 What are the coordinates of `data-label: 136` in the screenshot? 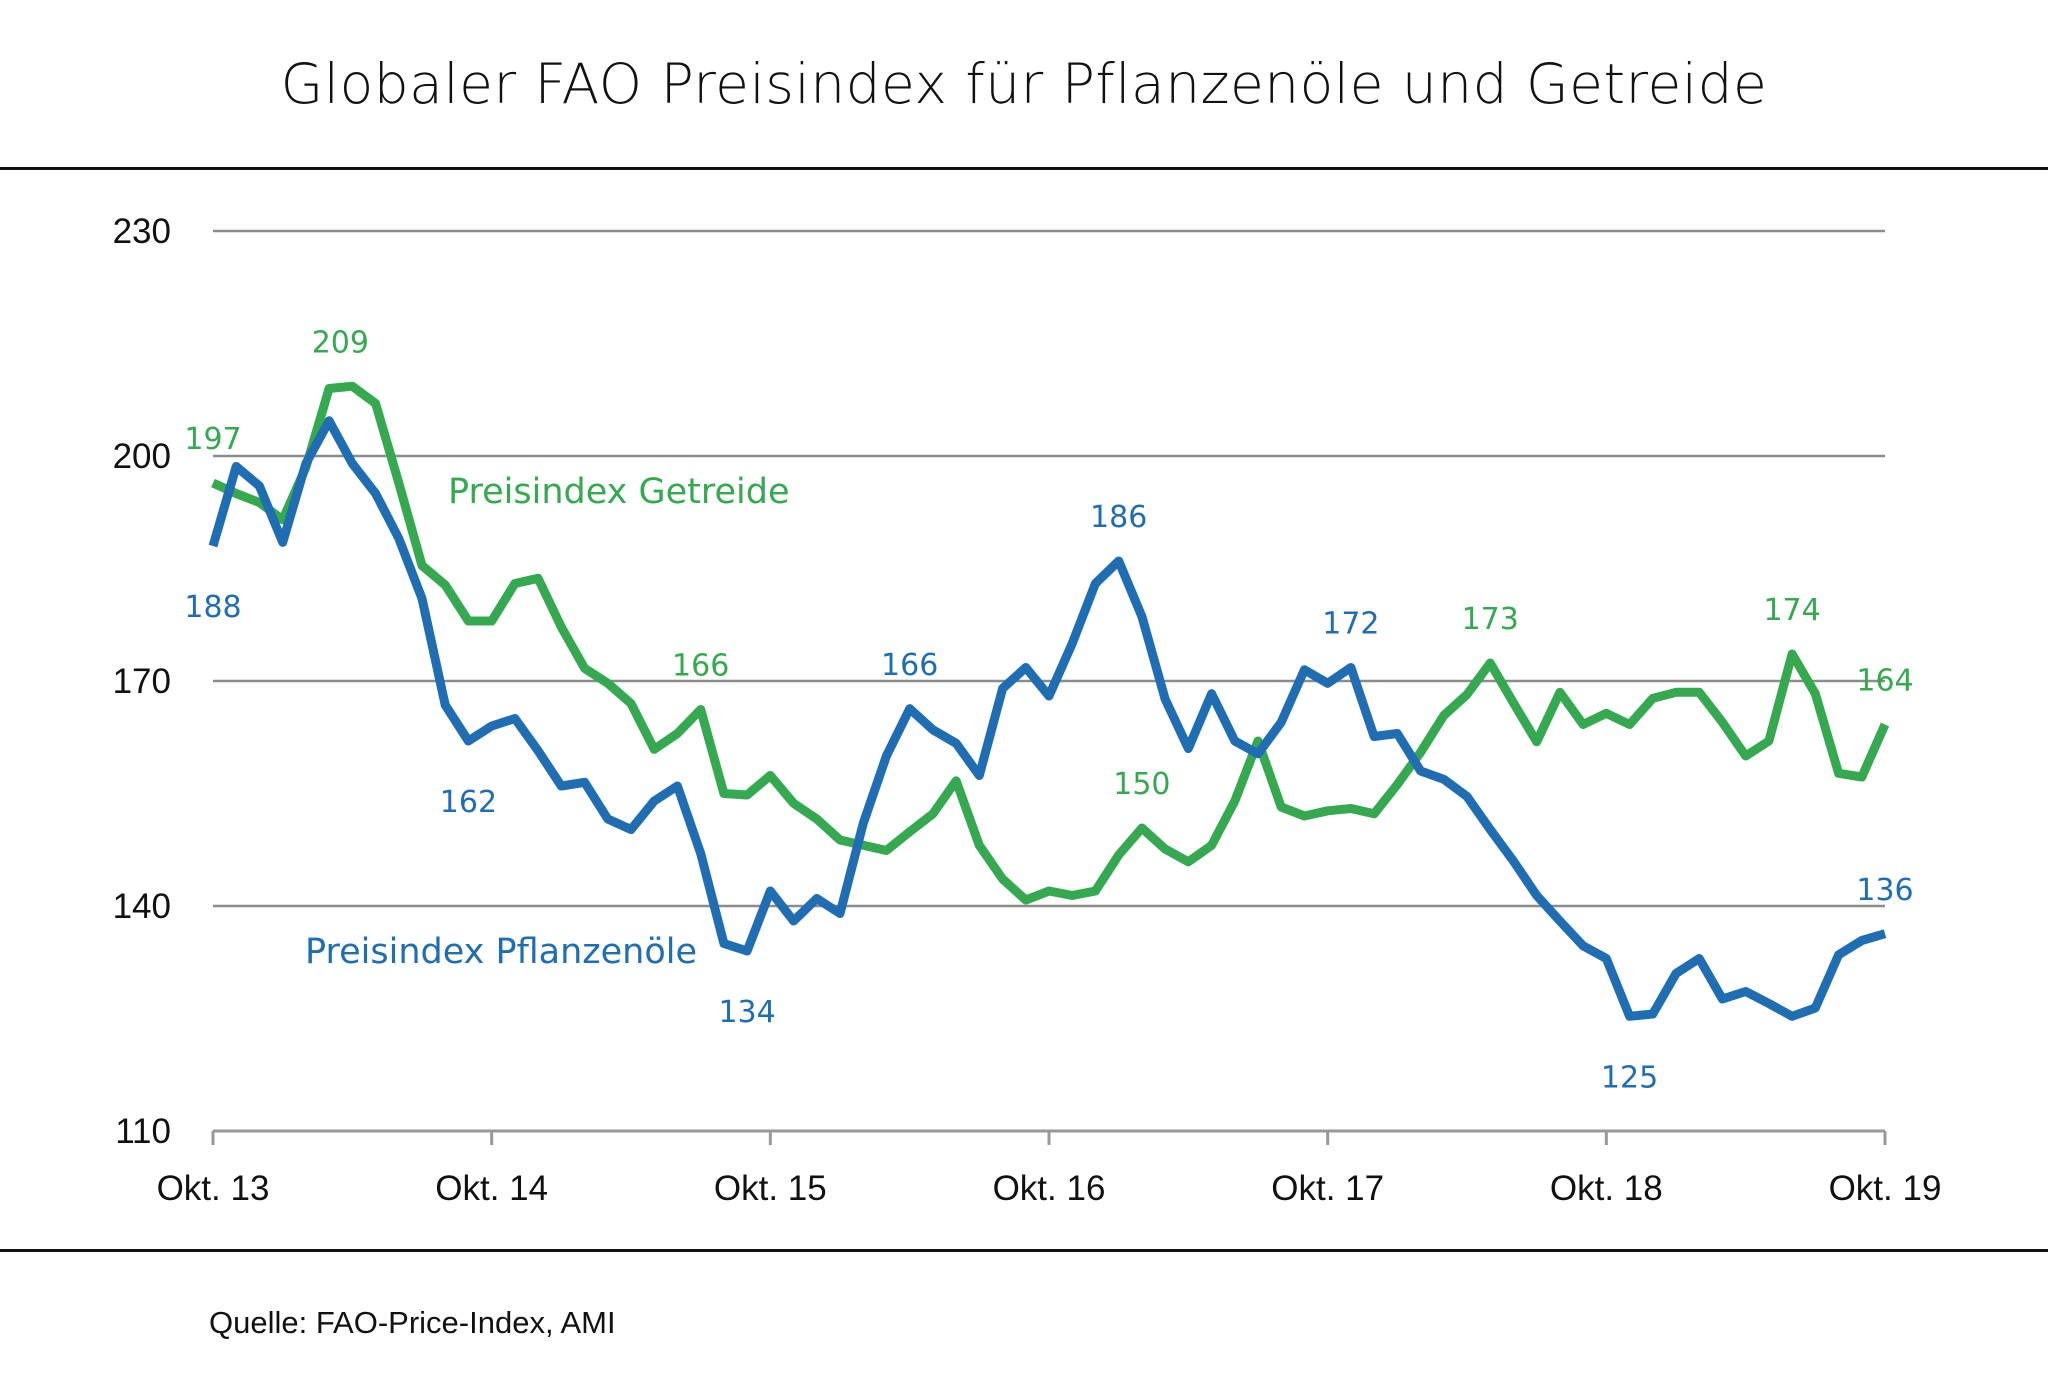 It's located at (1884, 890).